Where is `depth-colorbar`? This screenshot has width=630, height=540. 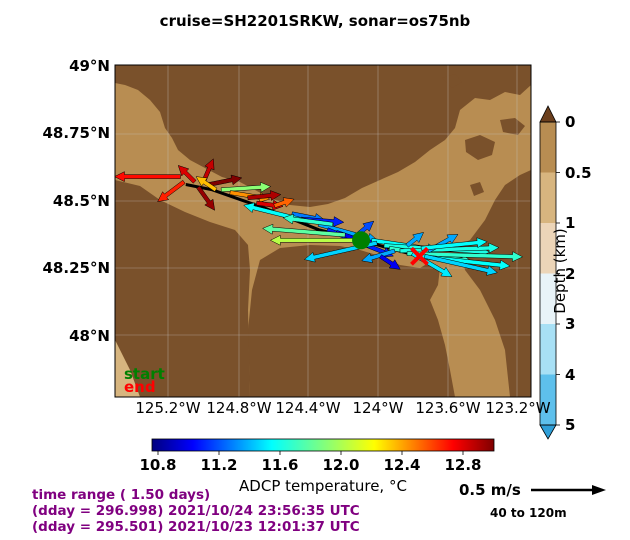
depth-colorbar is located at coordinates (549, 272).